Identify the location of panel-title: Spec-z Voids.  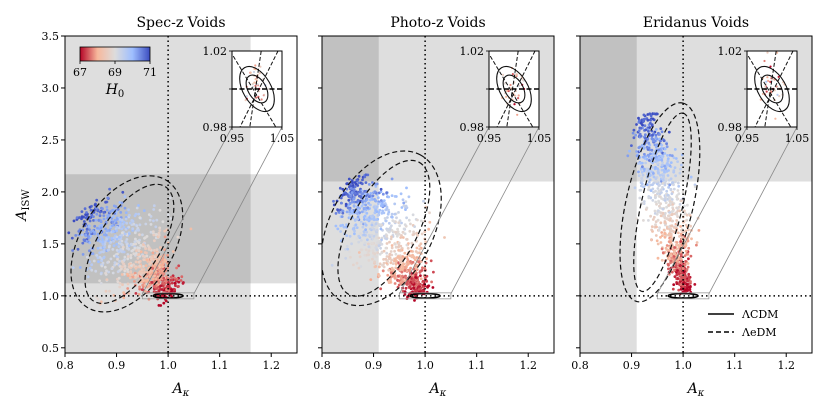
(180, 23).